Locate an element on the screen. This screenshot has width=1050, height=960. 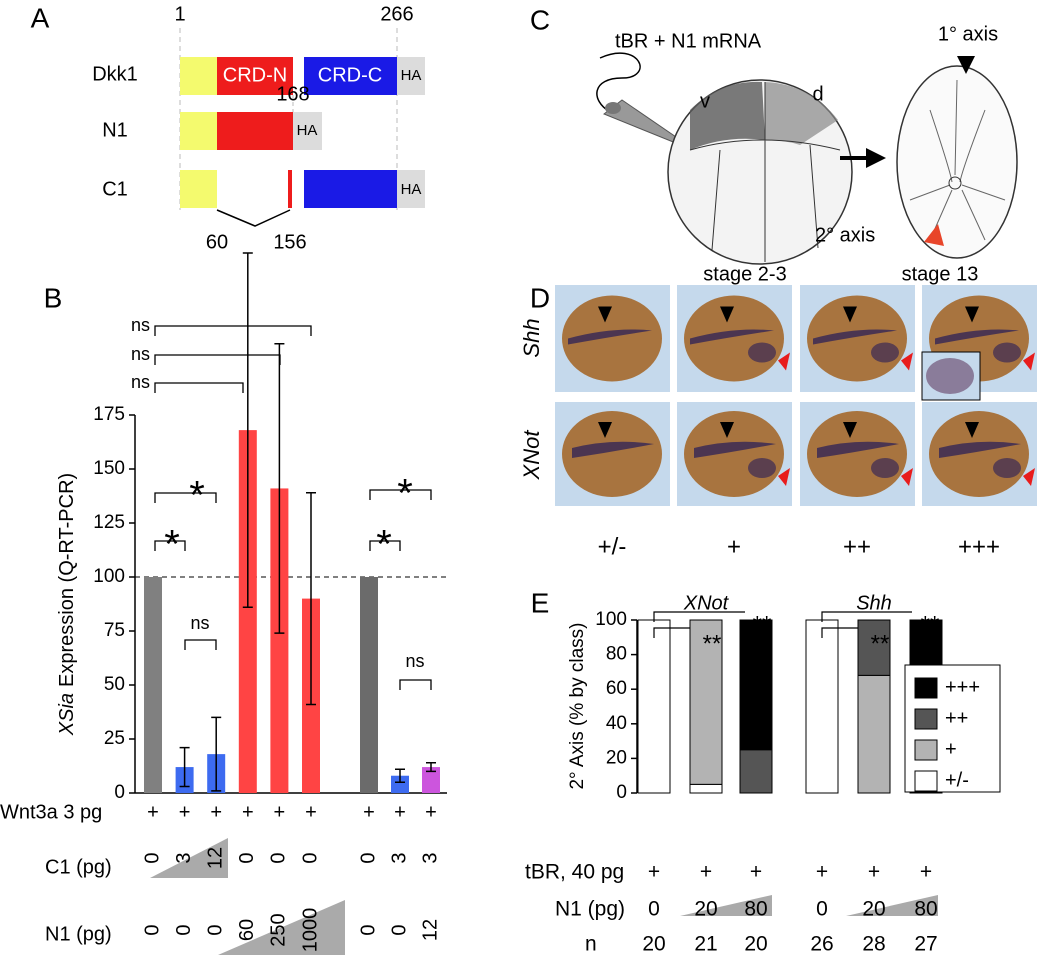
legend-label: + is located at coordinates (951, 749).